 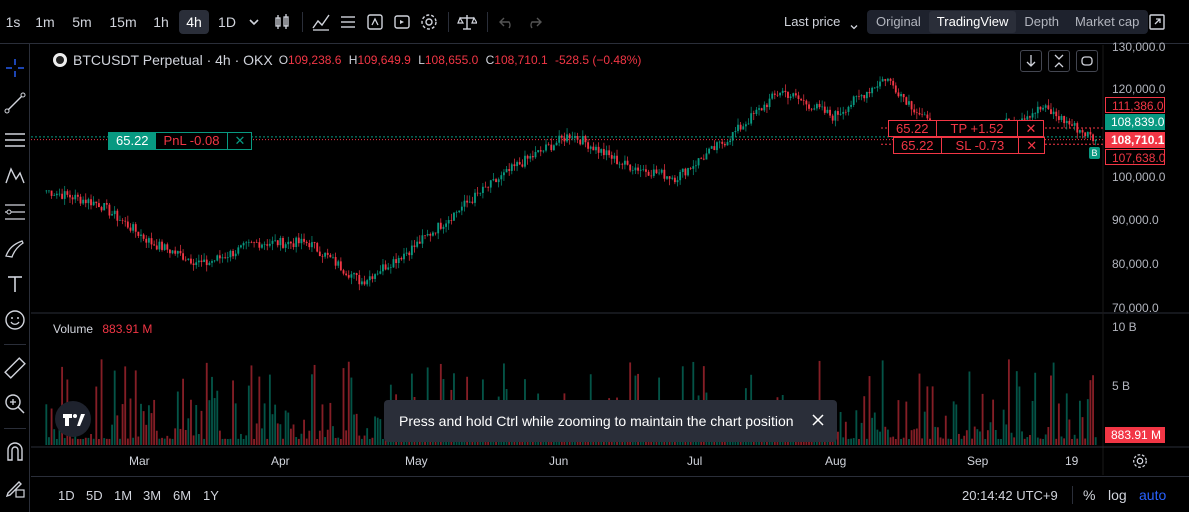 I want to click on pattern-icon, so click(x=15, y=176).